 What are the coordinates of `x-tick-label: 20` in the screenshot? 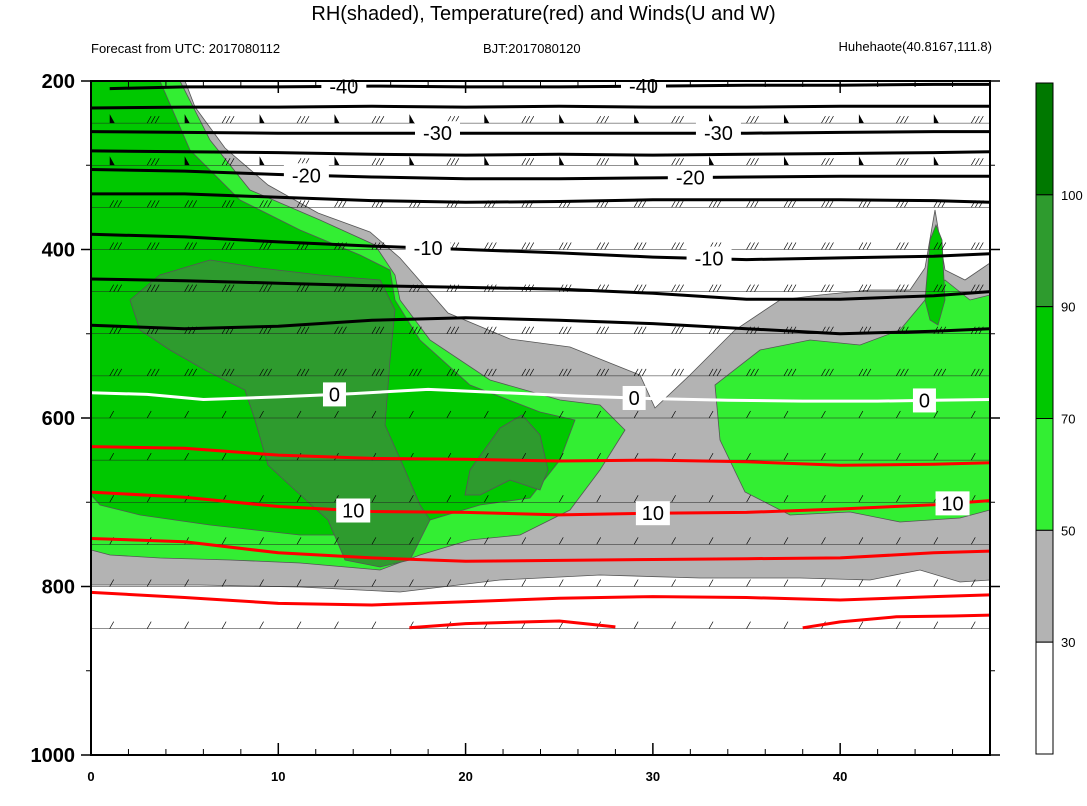 It's located at (465, 776).